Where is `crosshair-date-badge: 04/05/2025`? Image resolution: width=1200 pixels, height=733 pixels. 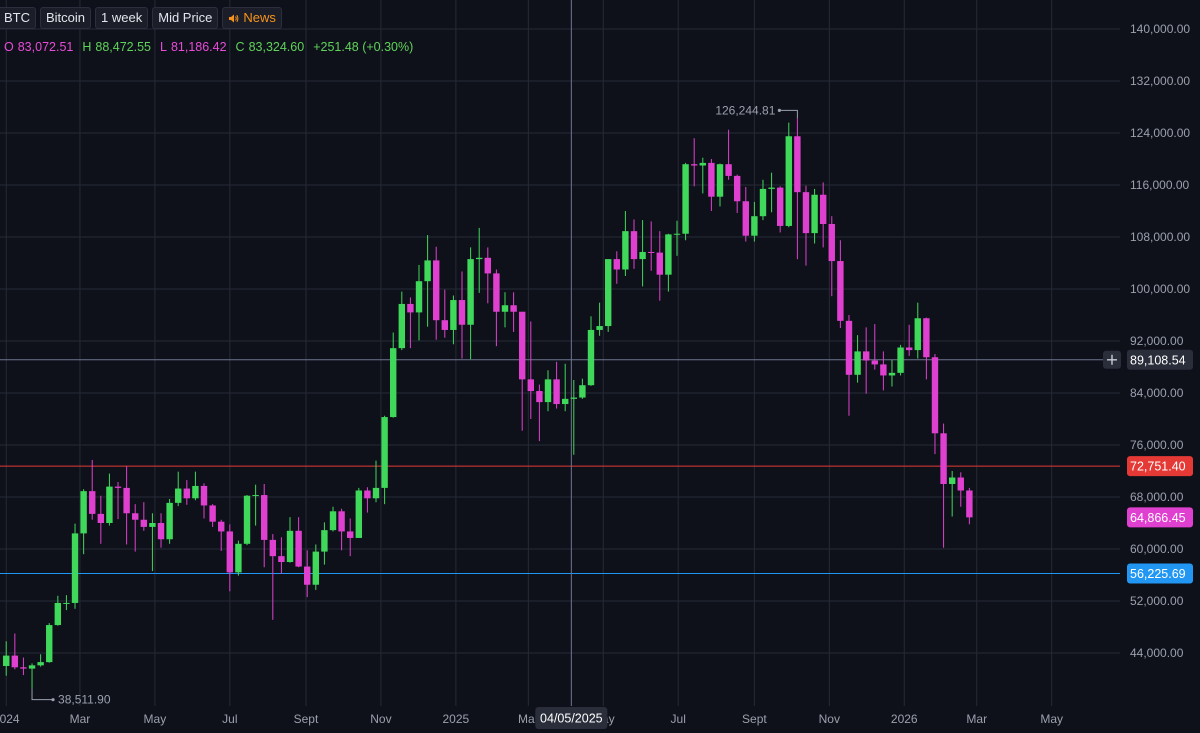 crosshair-date-badge: 04/05/2025 is located at coordinates (571, 718).